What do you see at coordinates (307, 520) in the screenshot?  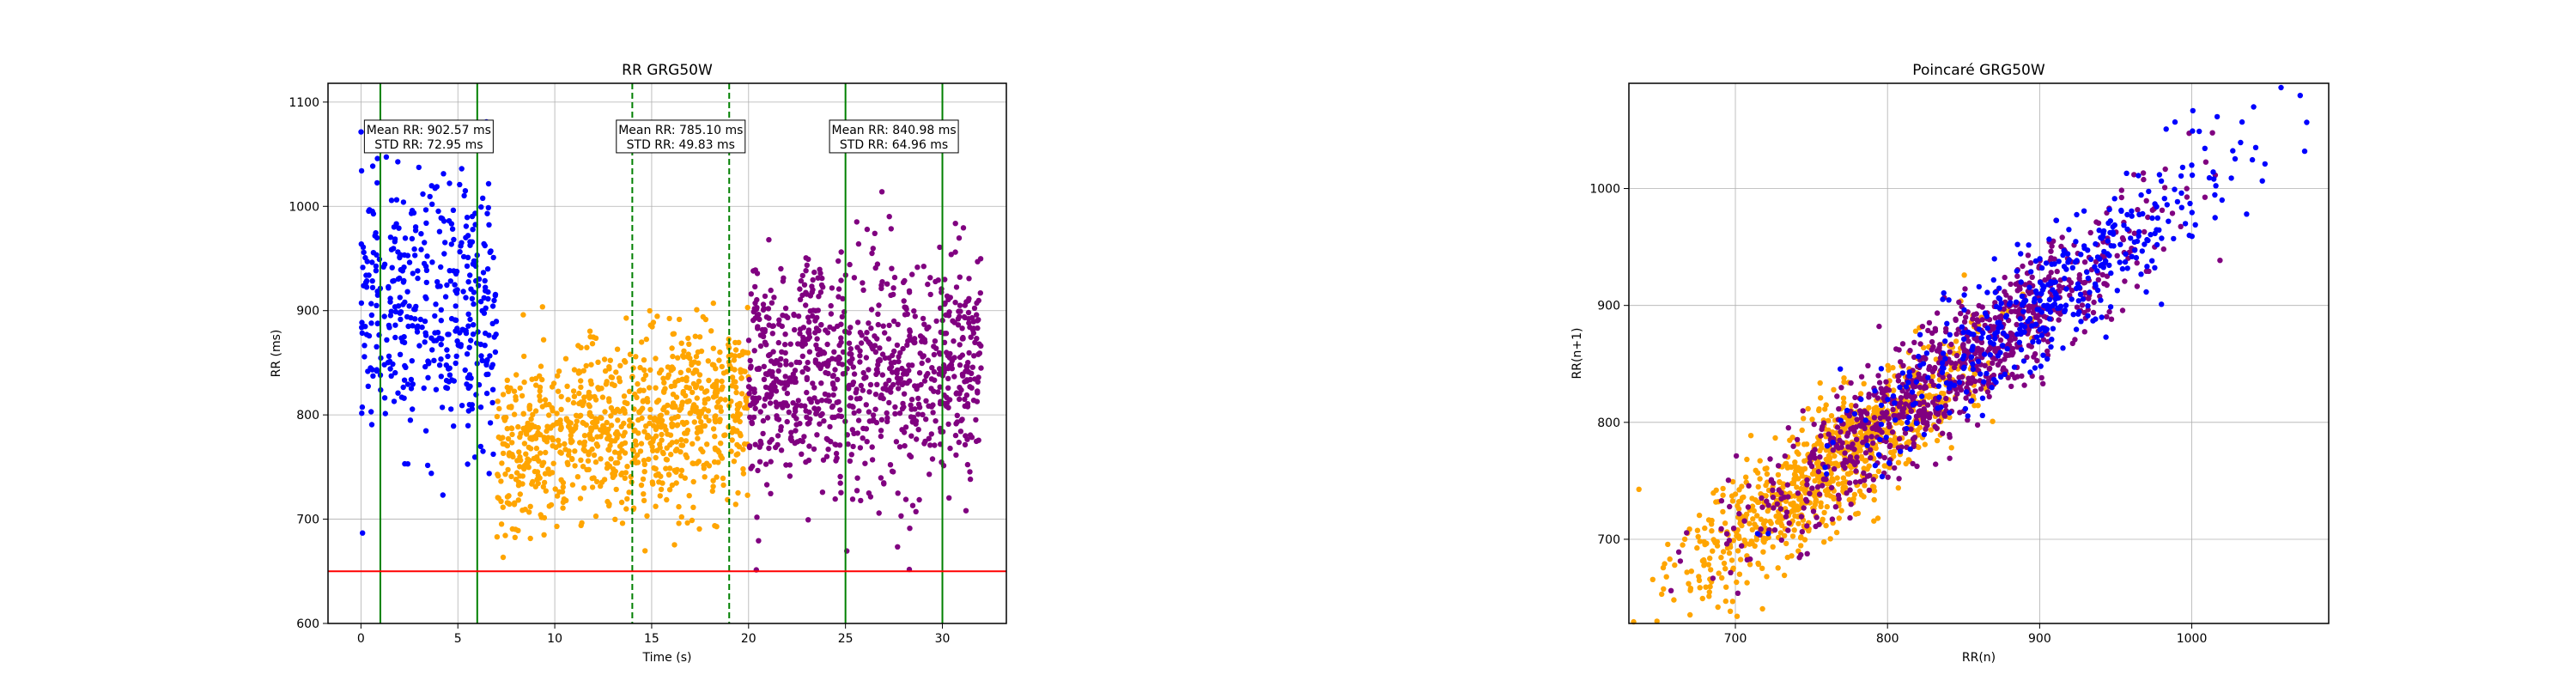 I see `y-tick-label: 700` at bounding box center [307, 520].